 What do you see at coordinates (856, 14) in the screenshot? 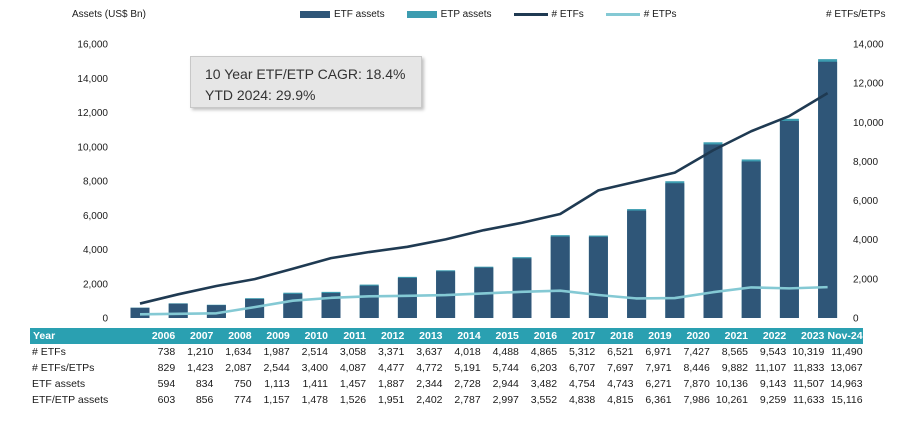
I see `right-axis-title: # ETFs/ETPs` at bounding box center [856, 14].